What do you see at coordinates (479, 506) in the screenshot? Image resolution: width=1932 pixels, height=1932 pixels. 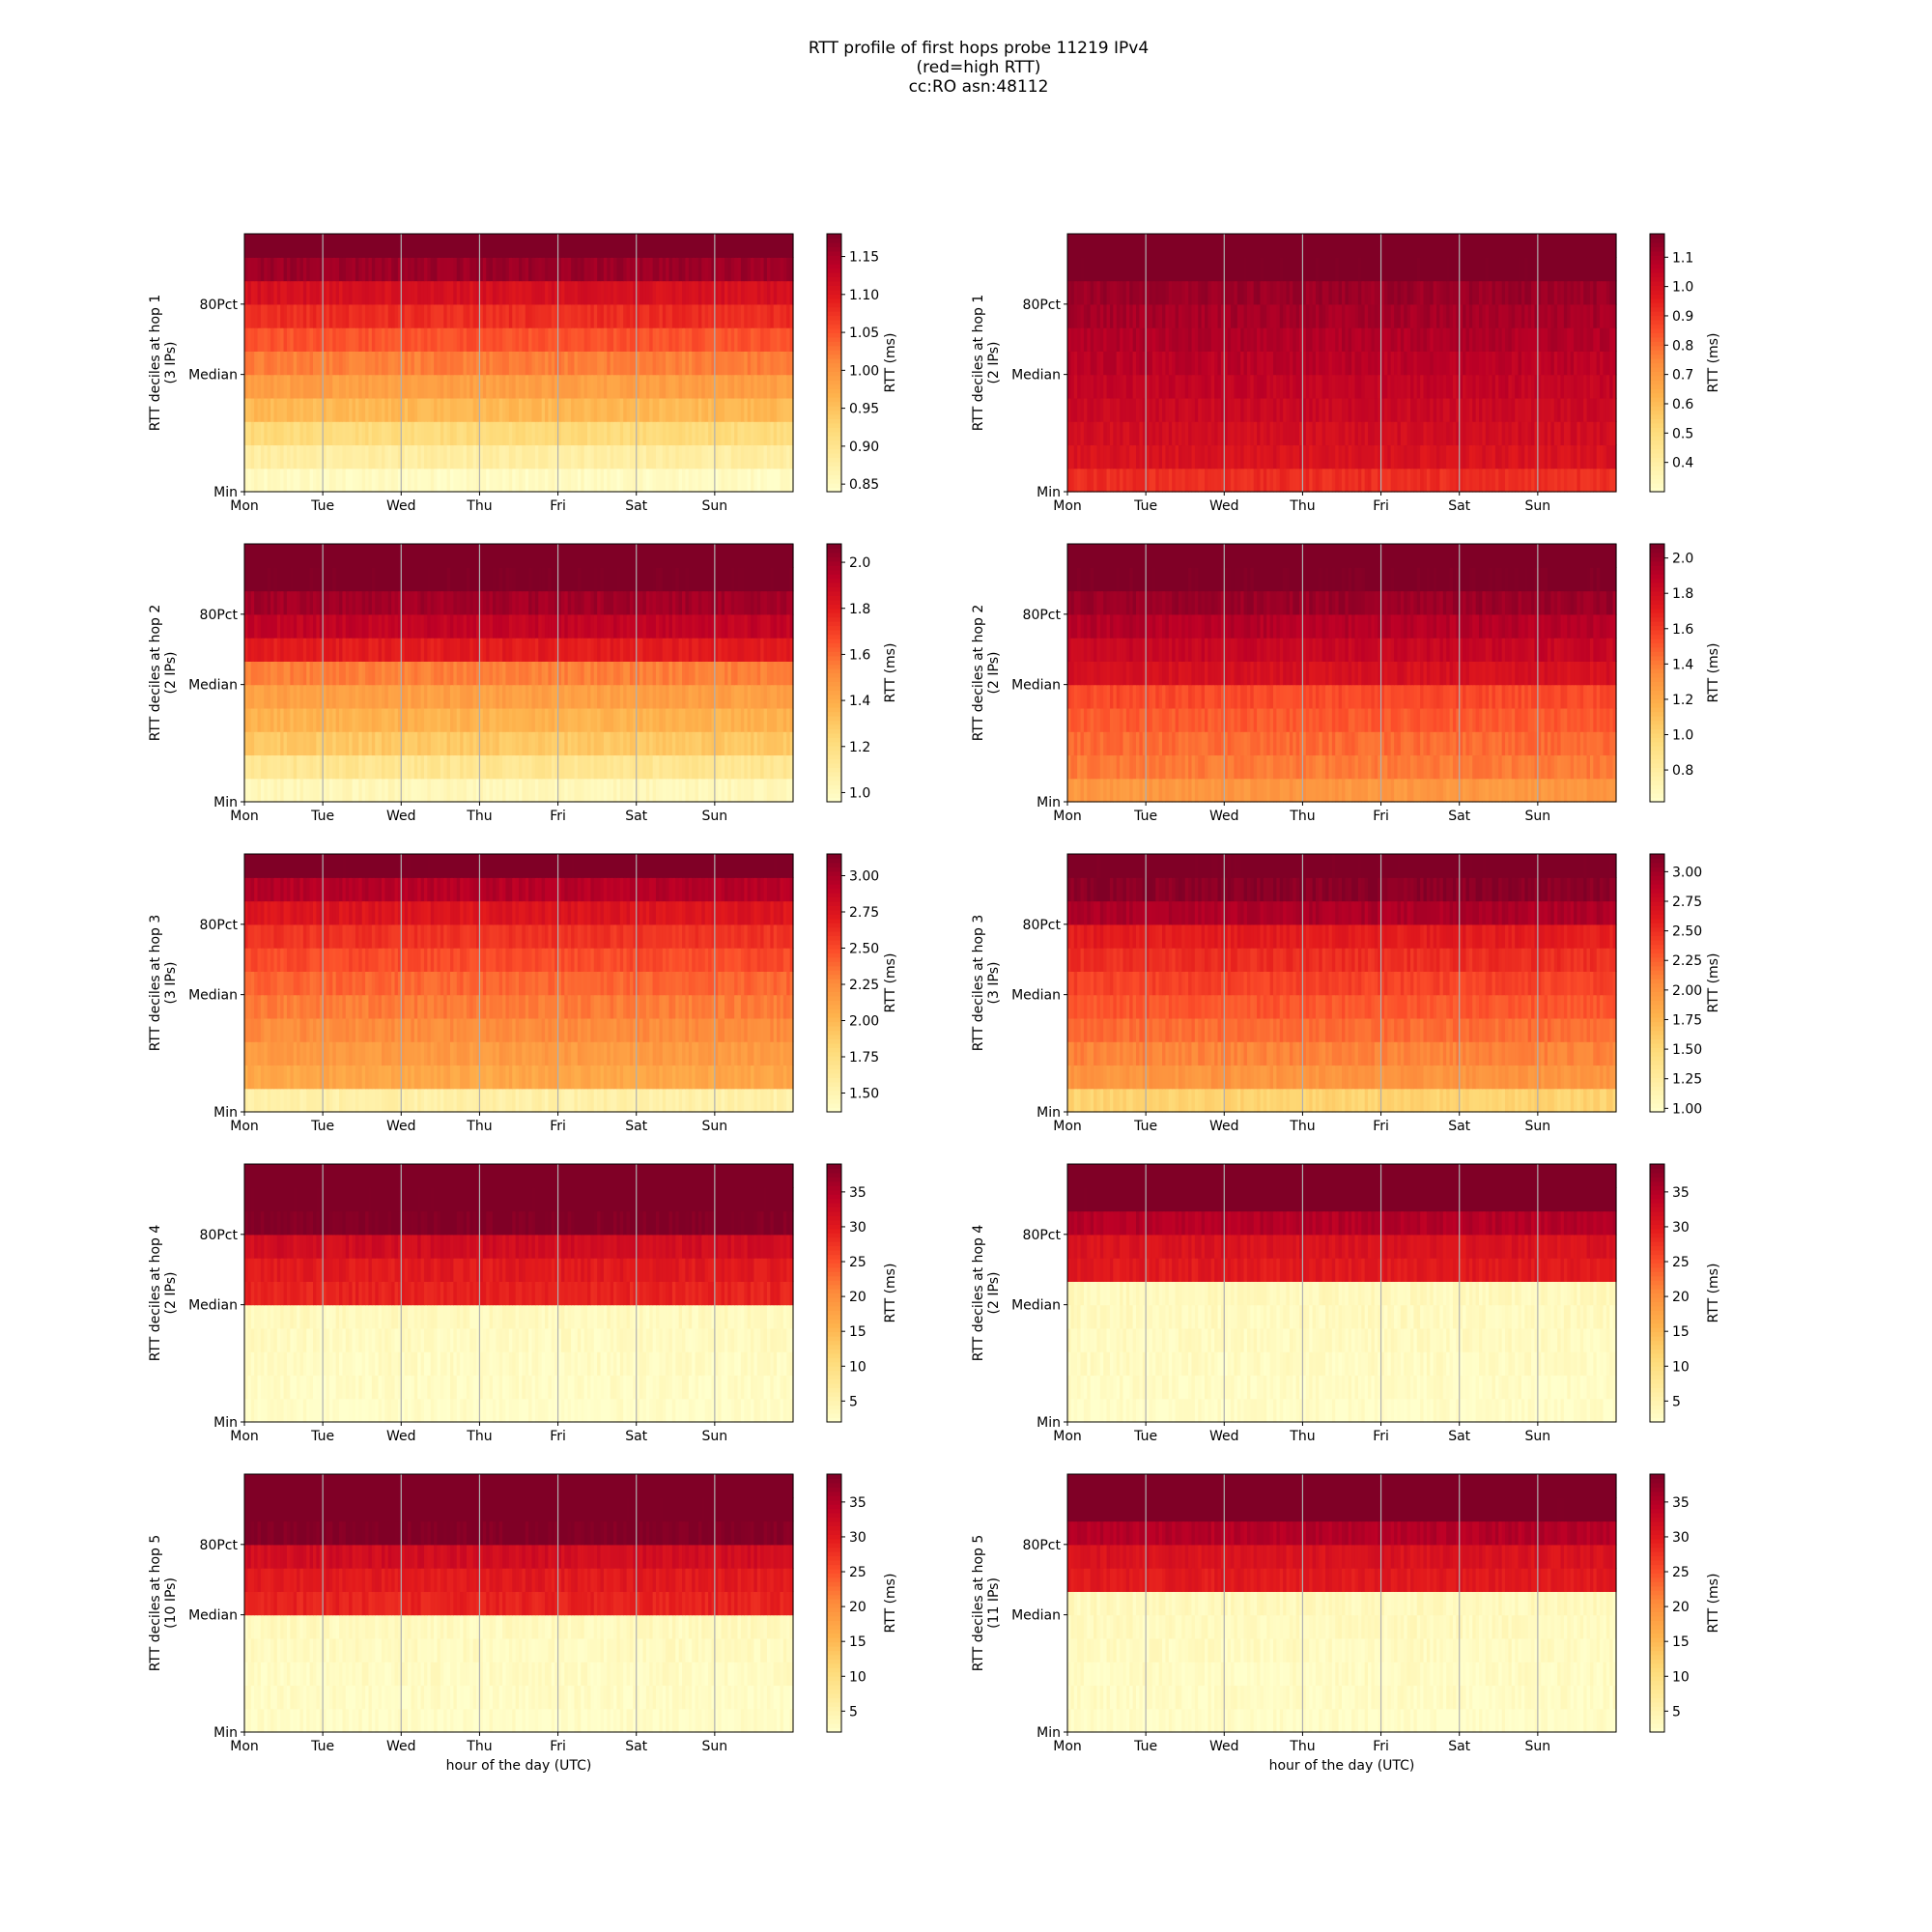 I see `xtick-label: Thu` at bounding box center [479, 506].